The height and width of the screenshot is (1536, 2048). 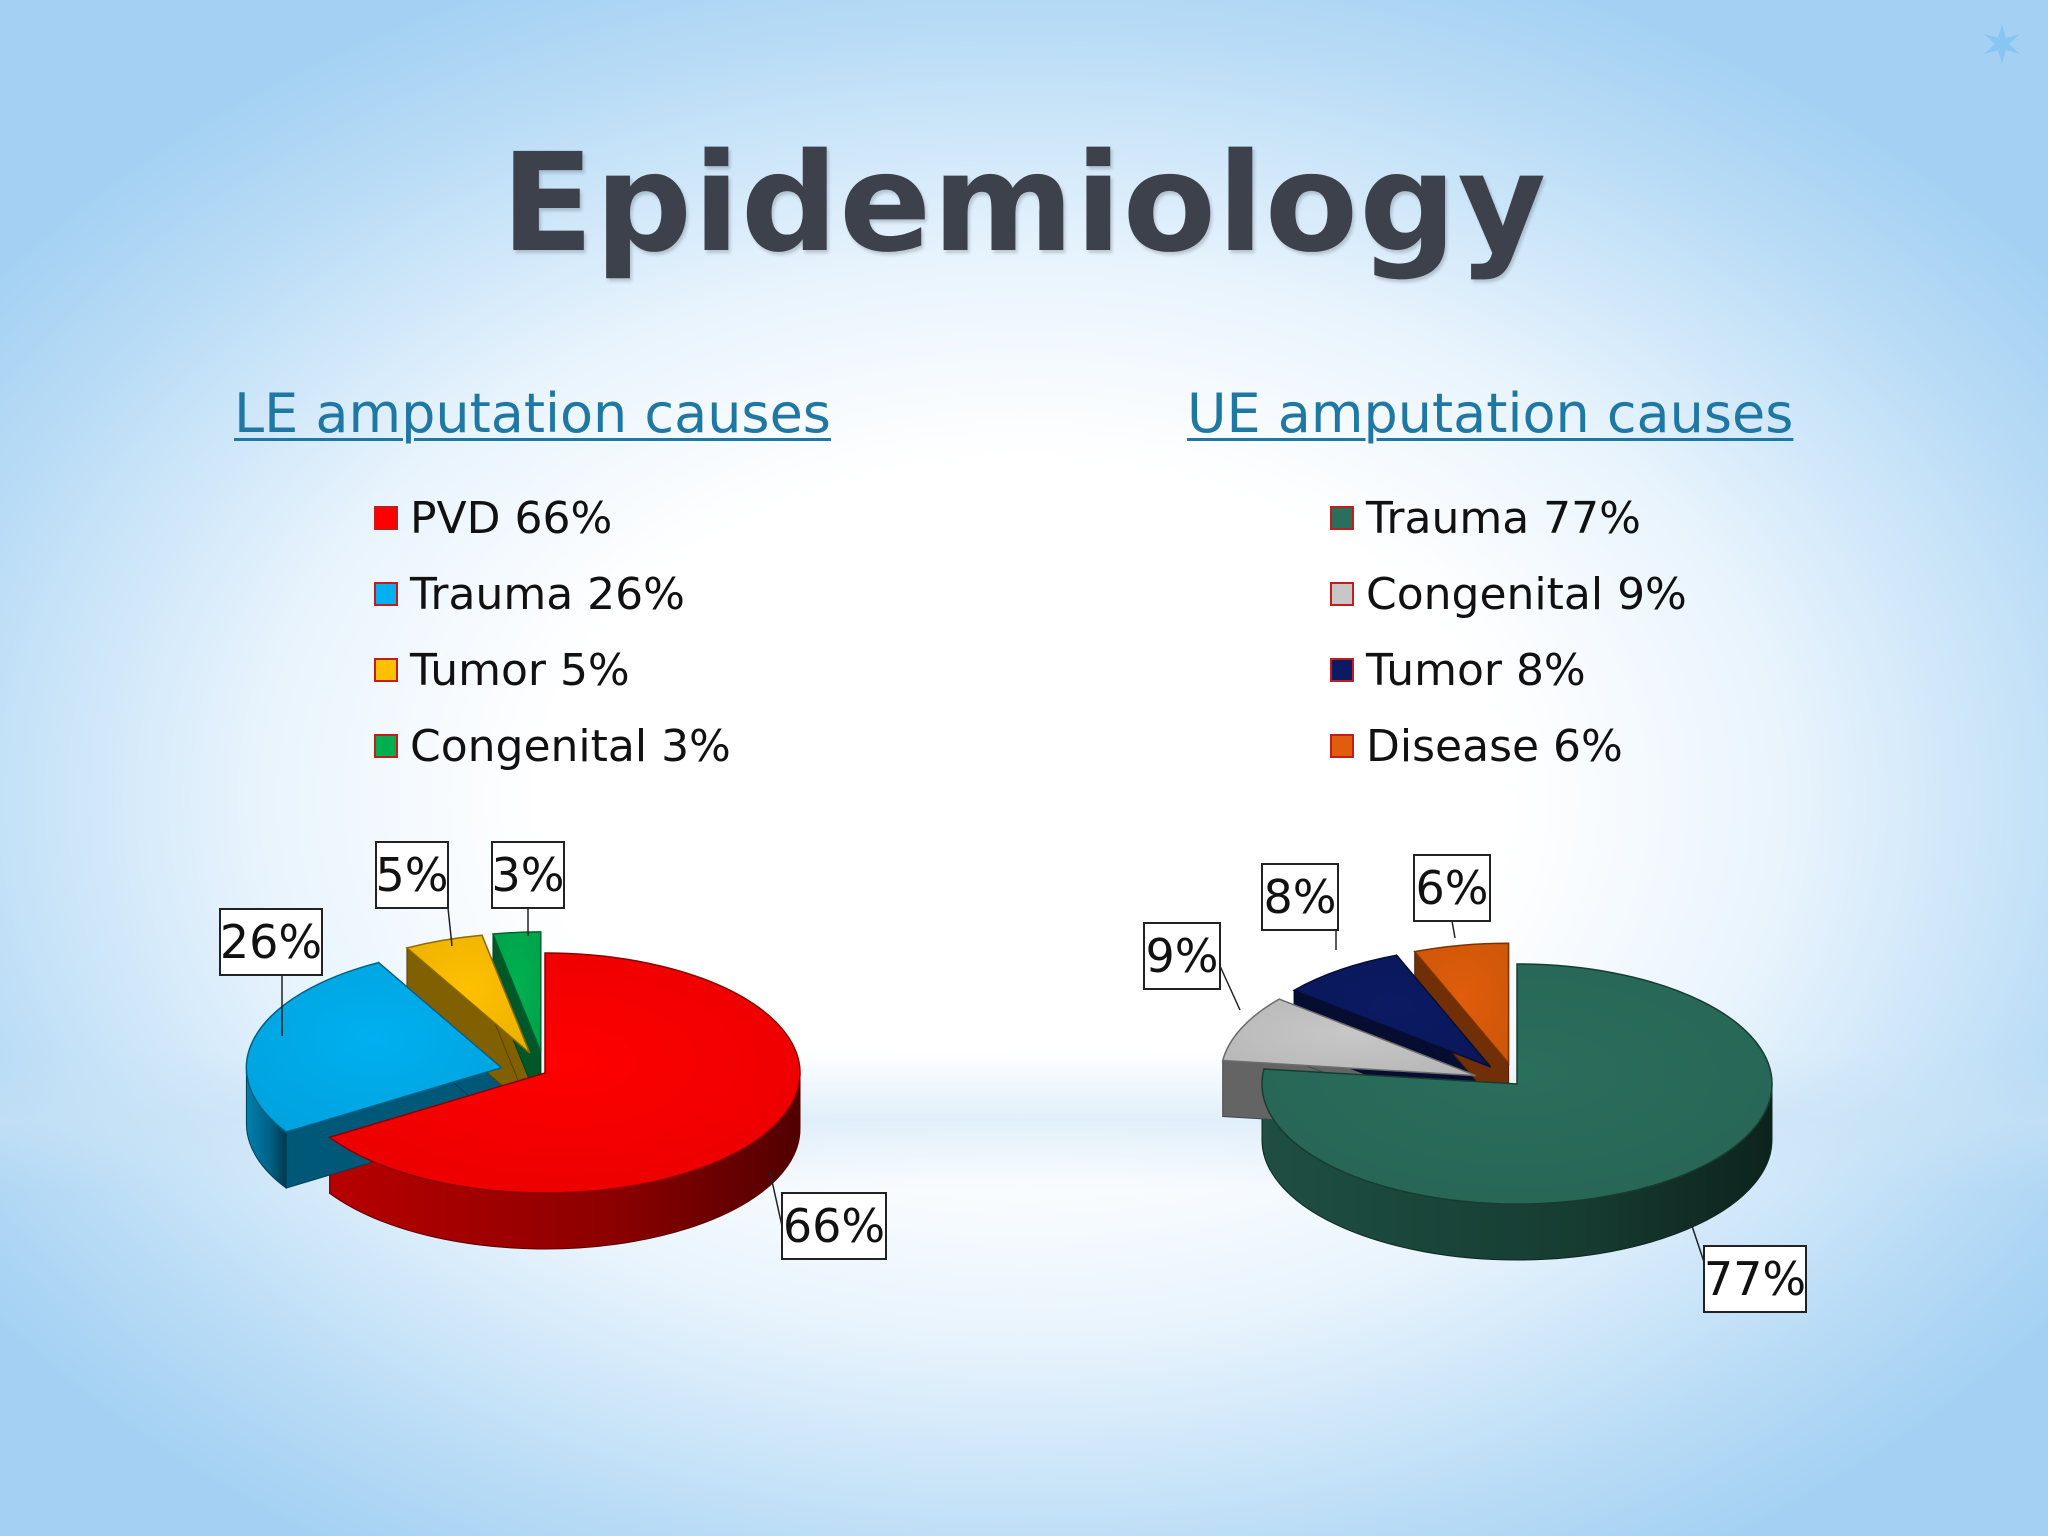 I want to click on ue-data-label-tumor-box, so click(x=1300, y=897).